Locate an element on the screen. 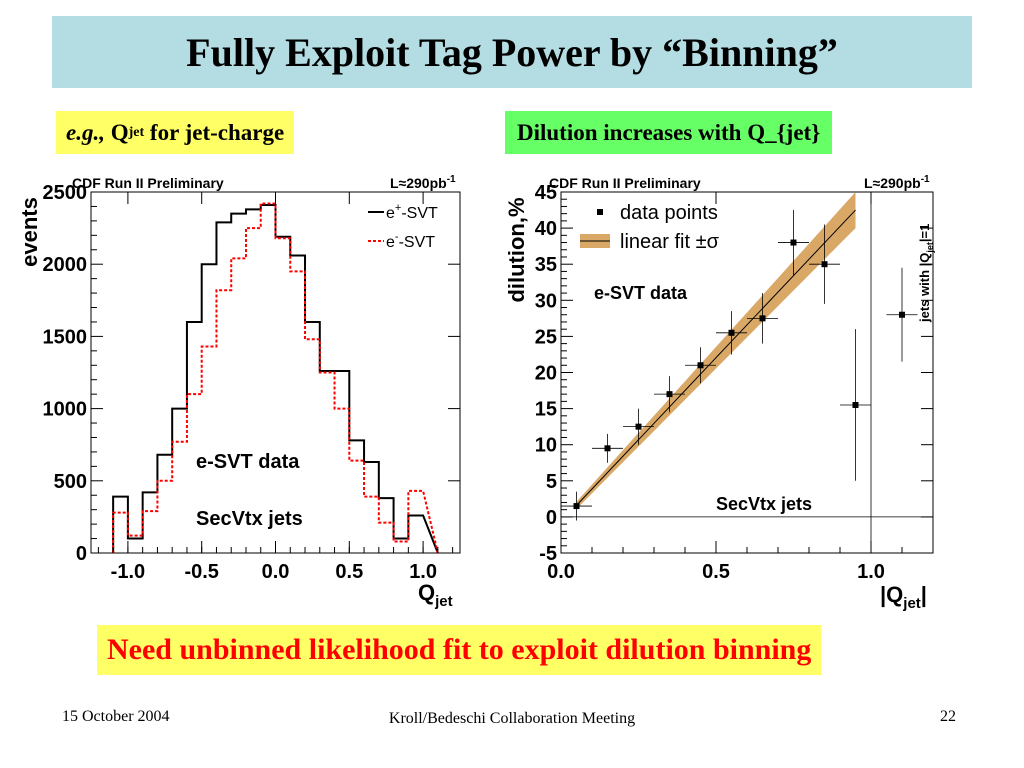  fit-error-band is located at coordinates (716, 350).